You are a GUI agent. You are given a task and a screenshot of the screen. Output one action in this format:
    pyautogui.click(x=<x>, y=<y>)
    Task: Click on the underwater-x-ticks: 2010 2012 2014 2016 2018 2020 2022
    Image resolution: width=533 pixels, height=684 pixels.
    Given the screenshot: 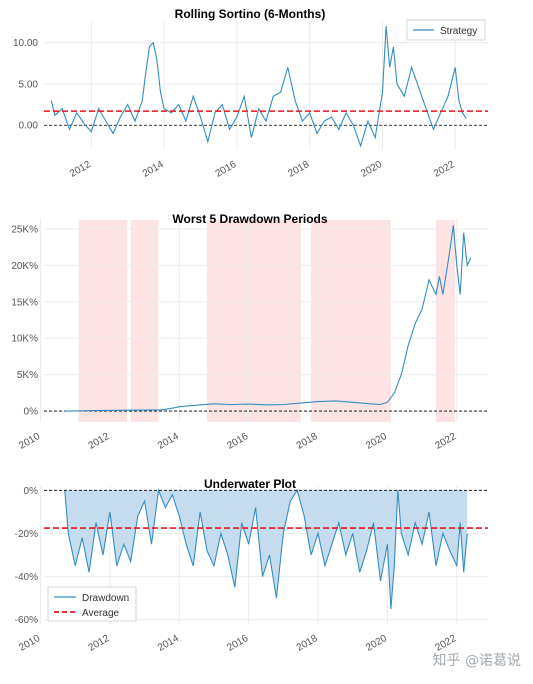 What is the action you would take?
    pyautogui.click(x=237, y=643)
    